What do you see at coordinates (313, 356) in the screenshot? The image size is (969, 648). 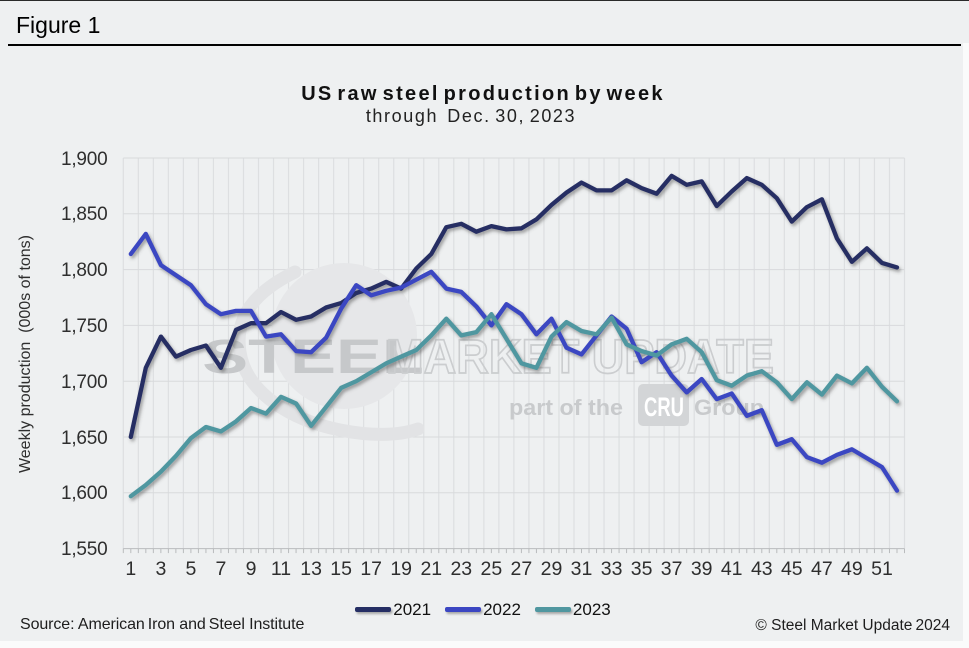 I see `svg-text: STEEL` at bounding box center [313, 356].